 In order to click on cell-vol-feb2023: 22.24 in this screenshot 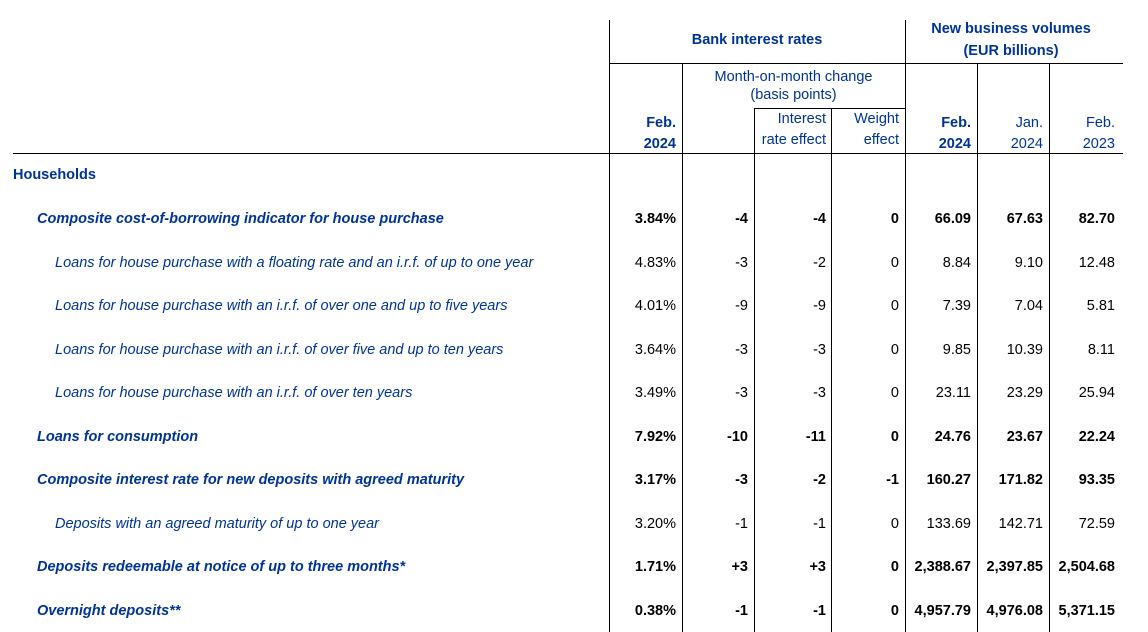, I will do `click(1096, 437)`.